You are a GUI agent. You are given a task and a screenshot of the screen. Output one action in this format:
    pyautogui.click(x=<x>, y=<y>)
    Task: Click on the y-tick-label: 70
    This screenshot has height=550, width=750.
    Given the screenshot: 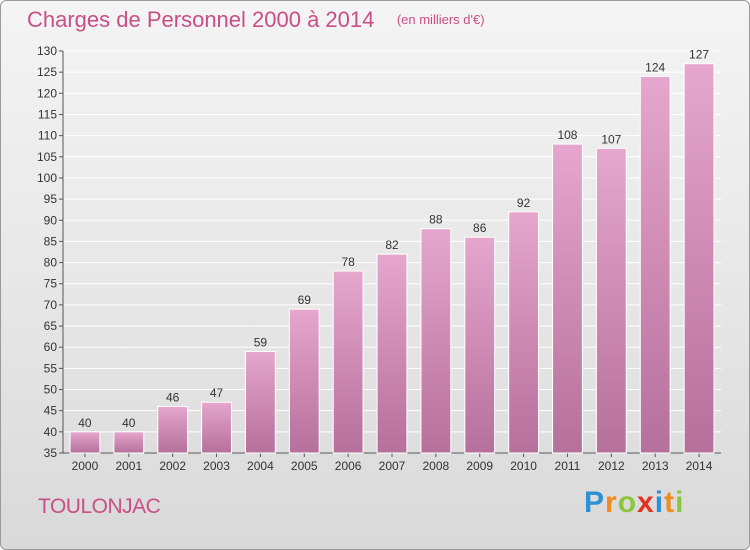 What is the action you would take?
    pyautogui.click(x=51, y=305)
    